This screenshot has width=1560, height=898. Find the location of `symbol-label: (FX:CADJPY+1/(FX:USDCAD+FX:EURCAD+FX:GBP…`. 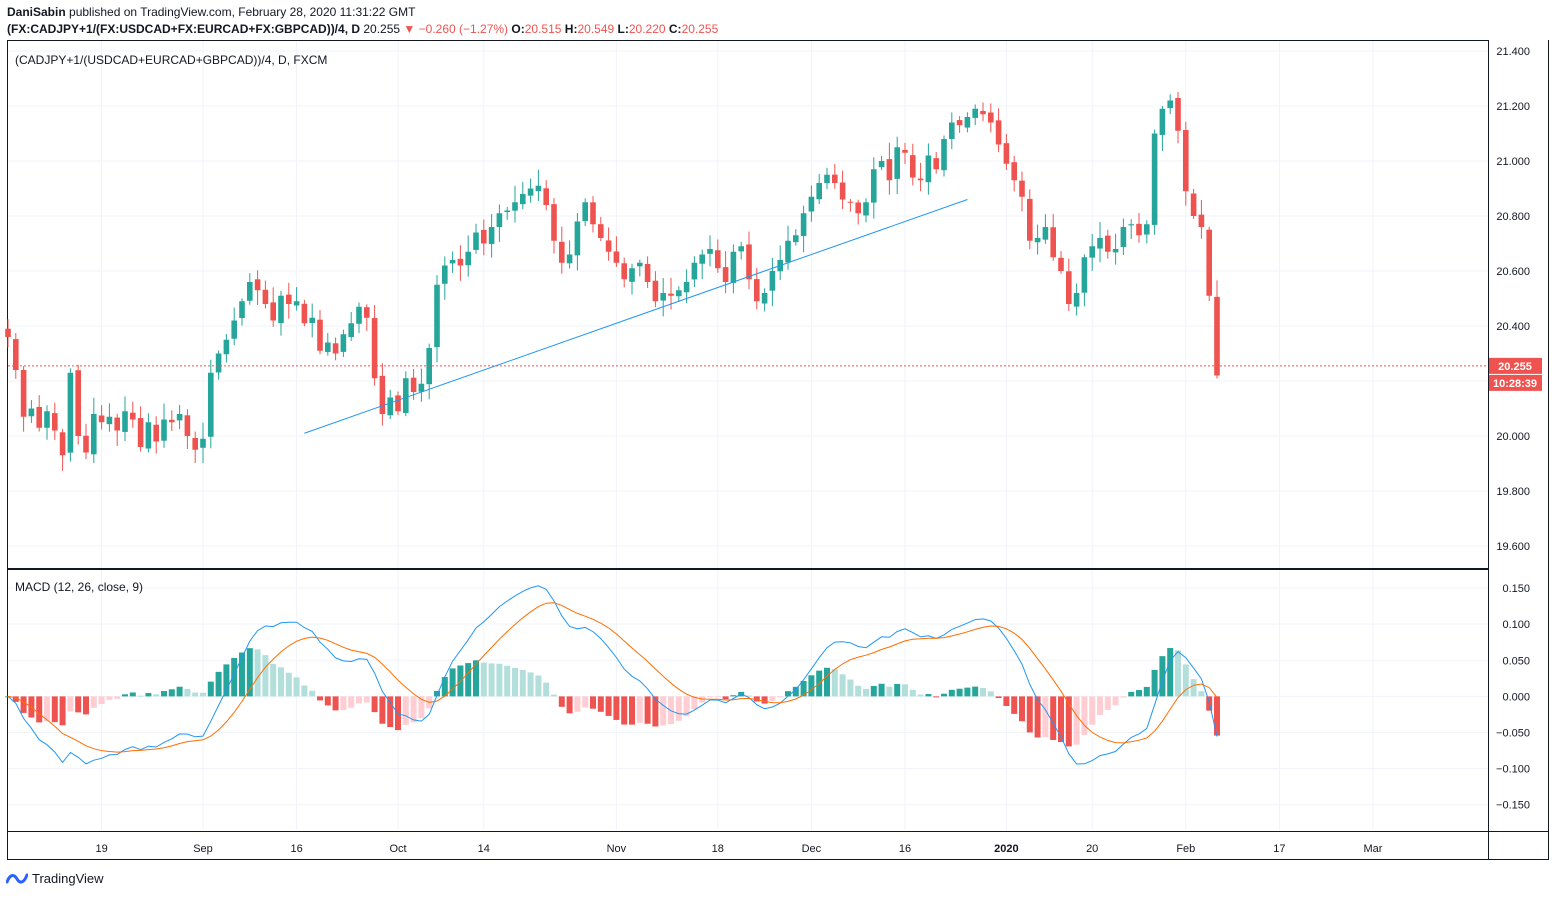

symbol-label: (FX:CADJPY+1/(FX:USDCAD+FX:EURCAD+FX:GBP… is located at coordinates (184, 29).